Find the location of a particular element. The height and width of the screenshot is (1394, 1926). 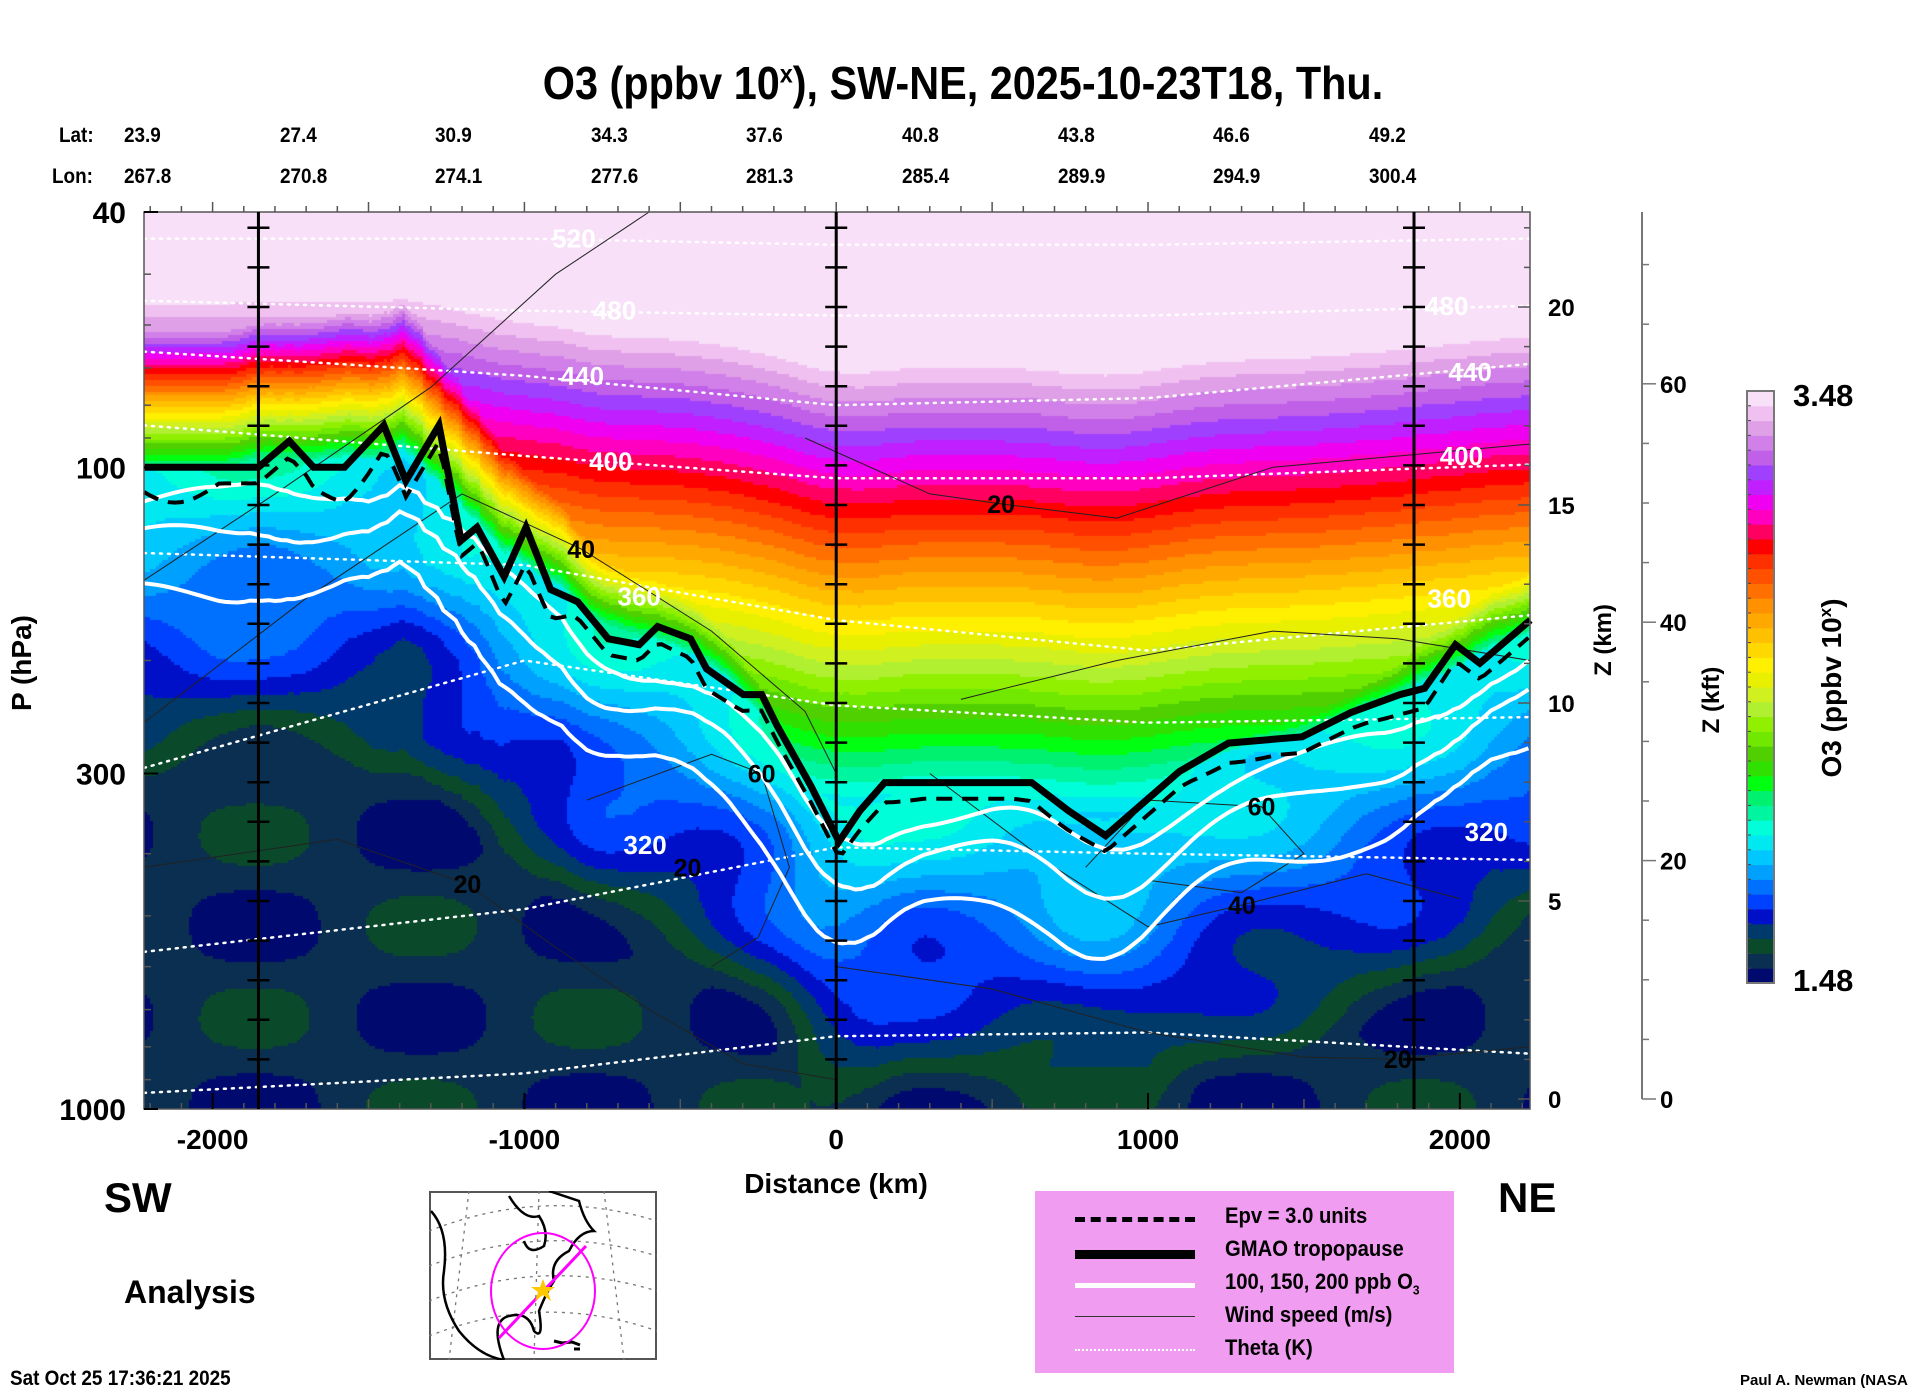

theta-label: 480 is located at coordinates (1446, 306).